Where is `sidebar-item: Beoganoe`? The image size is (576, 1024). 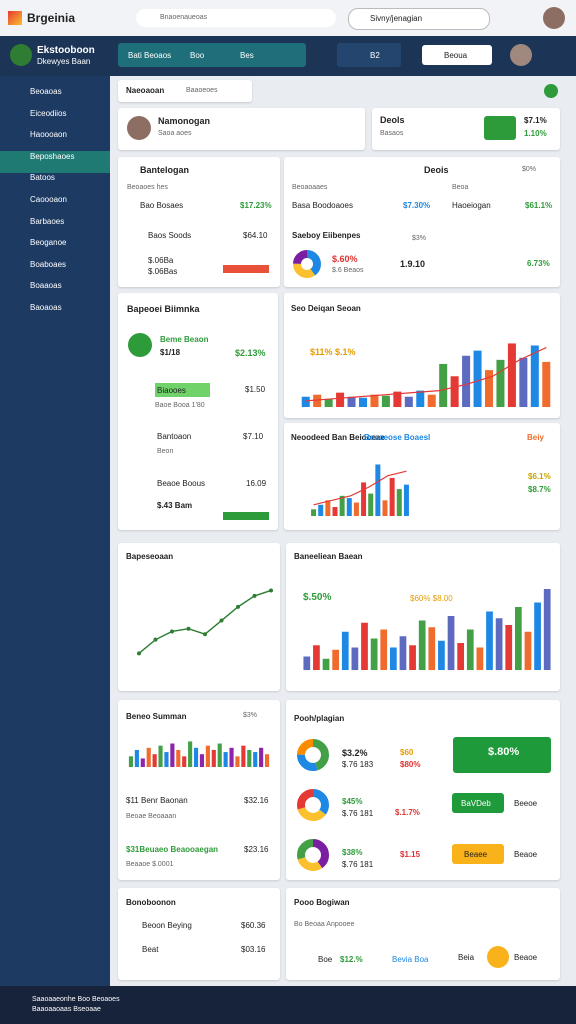 sidebar-item: Beoganoe is located at coordinates (48, 243).